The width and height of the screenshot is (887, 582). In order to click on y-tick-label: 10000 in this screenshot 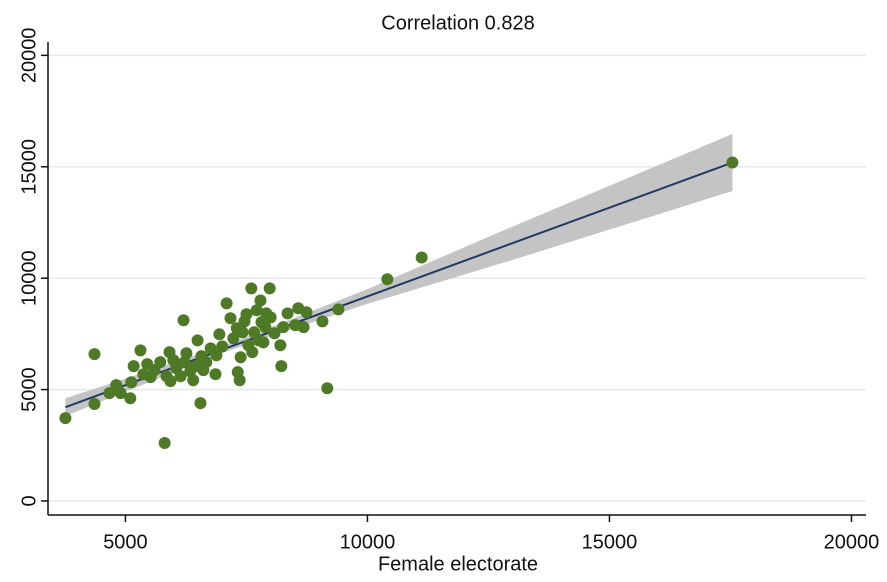, I will do `click(29, 278)`.